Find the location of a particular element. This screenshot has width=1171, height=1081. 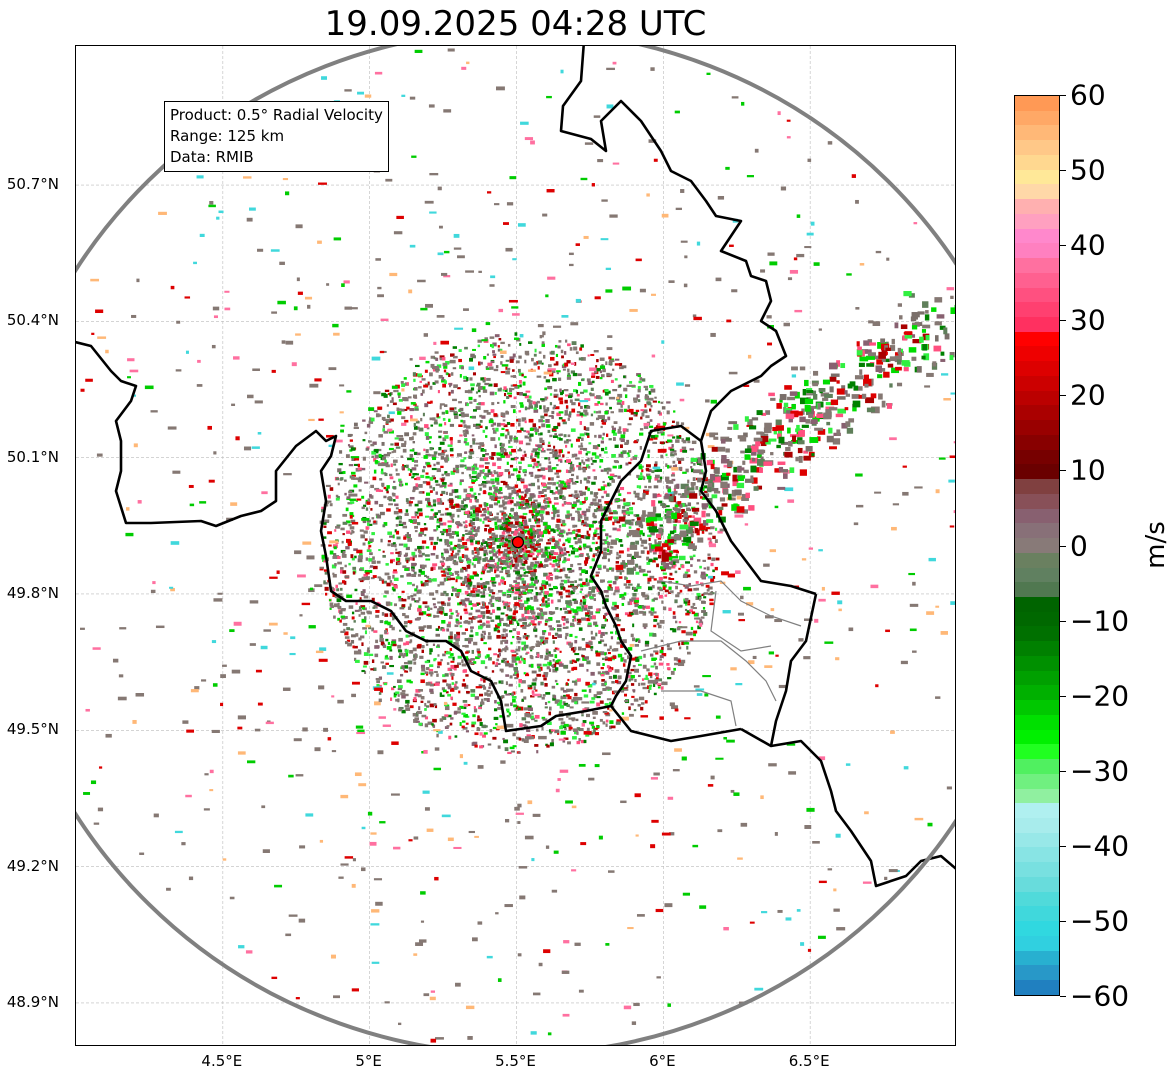

lat-tick-label: 50.7°N is located at coordinates (32, 184).